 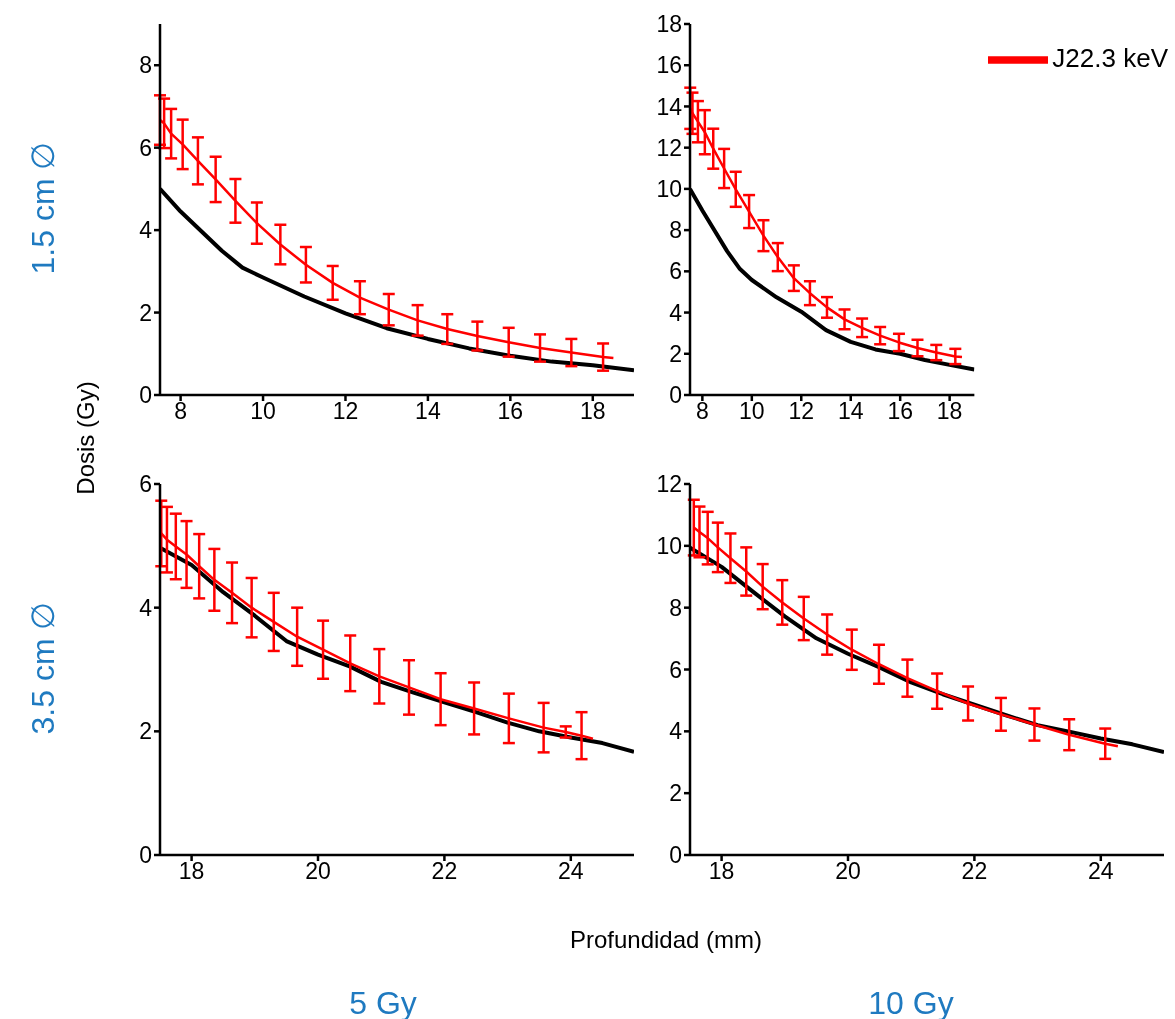 What do you see at coordinates (669, 106) in the screenshot?
I see `y-tick-label: 14` at bounding box center [669, 106].